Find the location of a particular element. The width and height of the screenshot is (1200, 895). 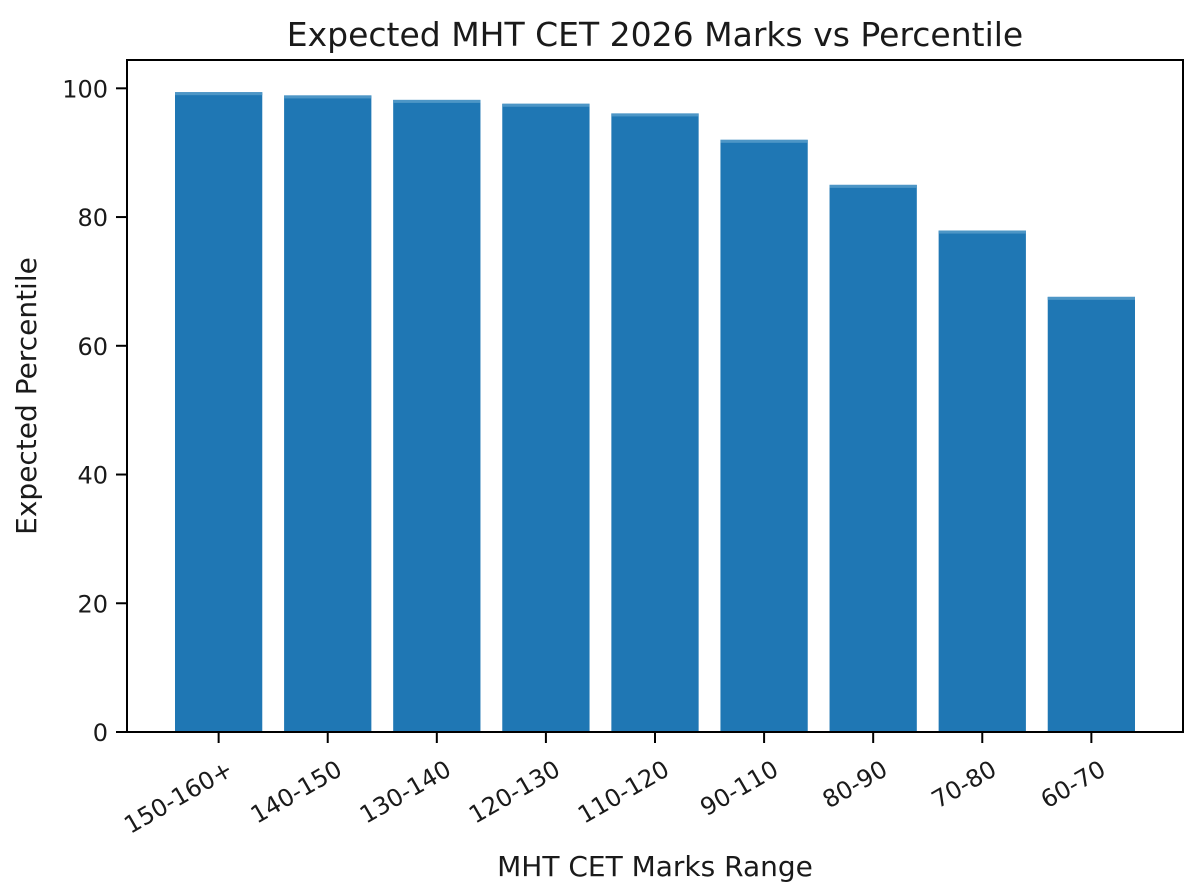

x-tick-label: 90-110 is located at coordinates (739, 788).